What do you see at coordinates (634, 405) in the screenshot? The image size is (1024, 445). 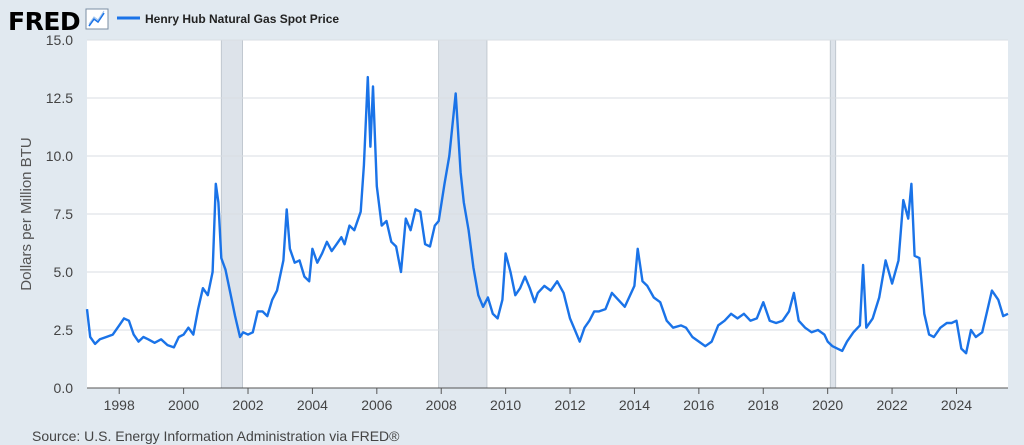 I see `x-tick-label: 2014` at bounding box center [634, 405].